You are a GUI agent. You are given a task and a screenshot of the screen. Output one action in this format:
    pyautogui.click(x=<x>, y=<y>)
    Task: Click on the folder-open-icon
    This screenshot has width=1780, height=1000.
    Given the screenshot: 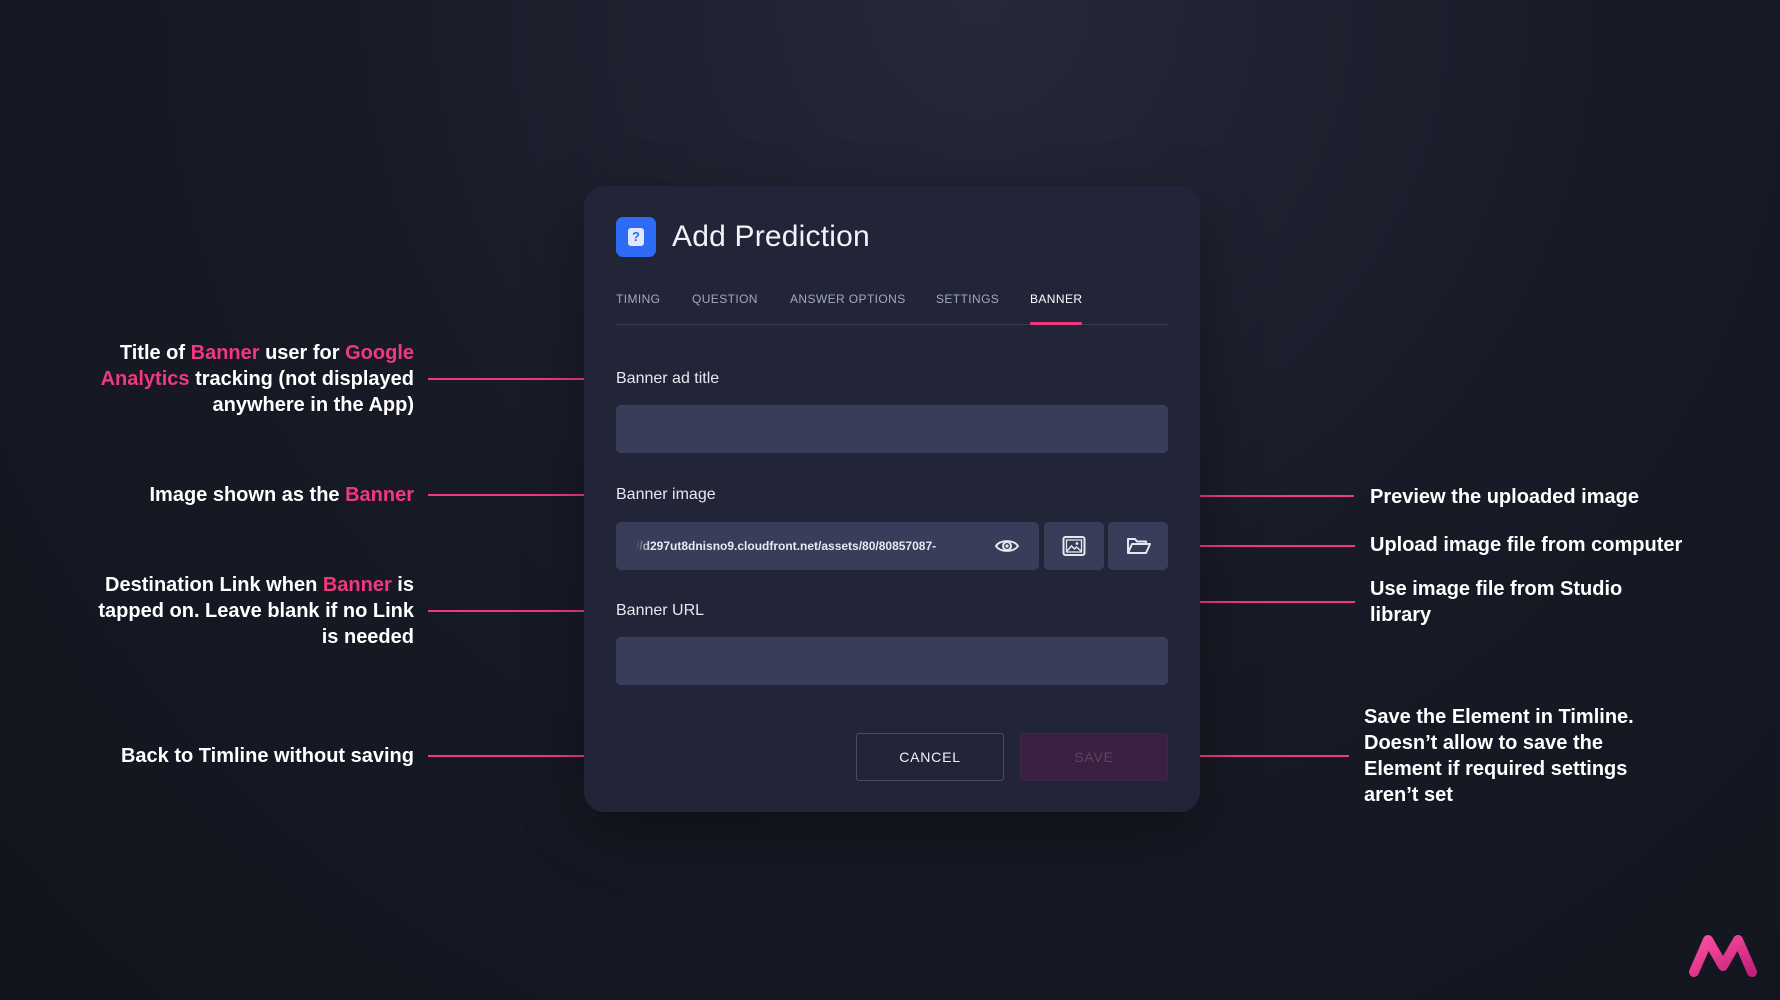 What is the action you would take?
    pyautogui.click(x=1139, y=546)
    